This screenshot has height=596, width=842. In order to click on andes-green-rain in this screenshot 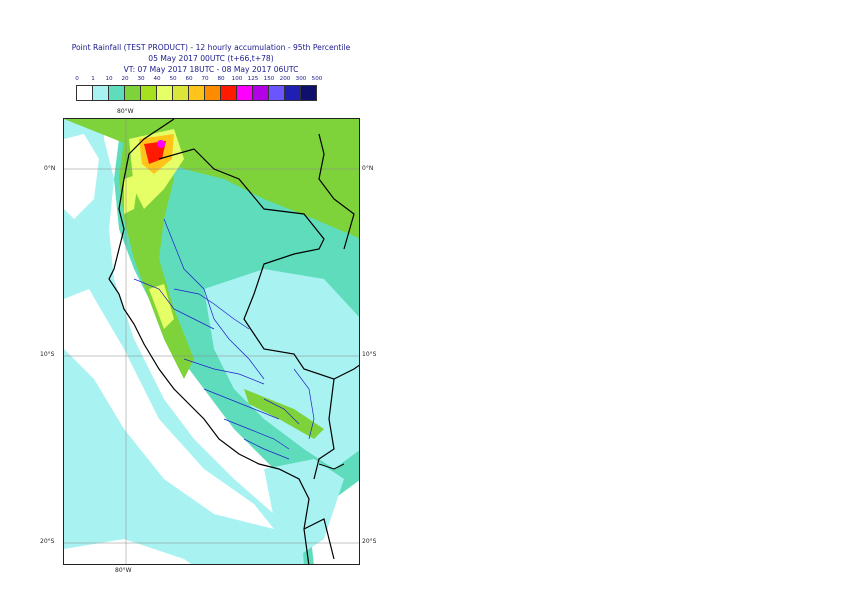, I will do `click(156, 259)`.